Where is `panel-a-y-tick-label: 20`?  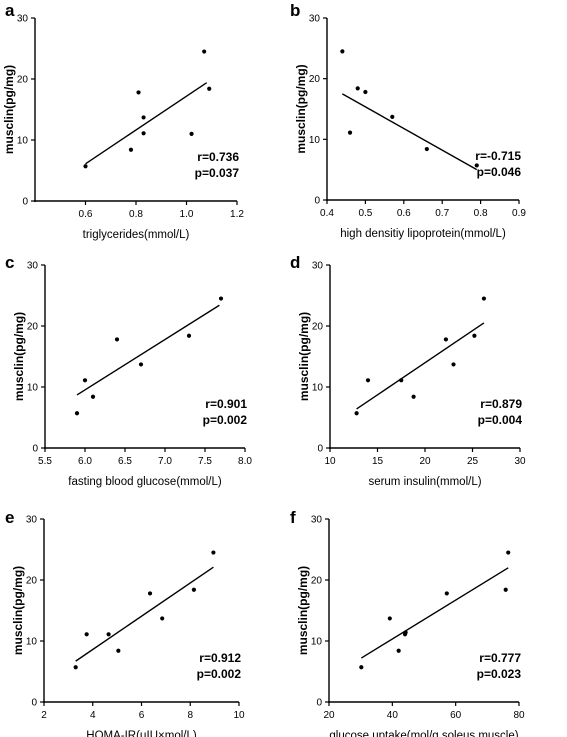
panel-a-y-tick-label: 20 is located at coordinates (23, 80).